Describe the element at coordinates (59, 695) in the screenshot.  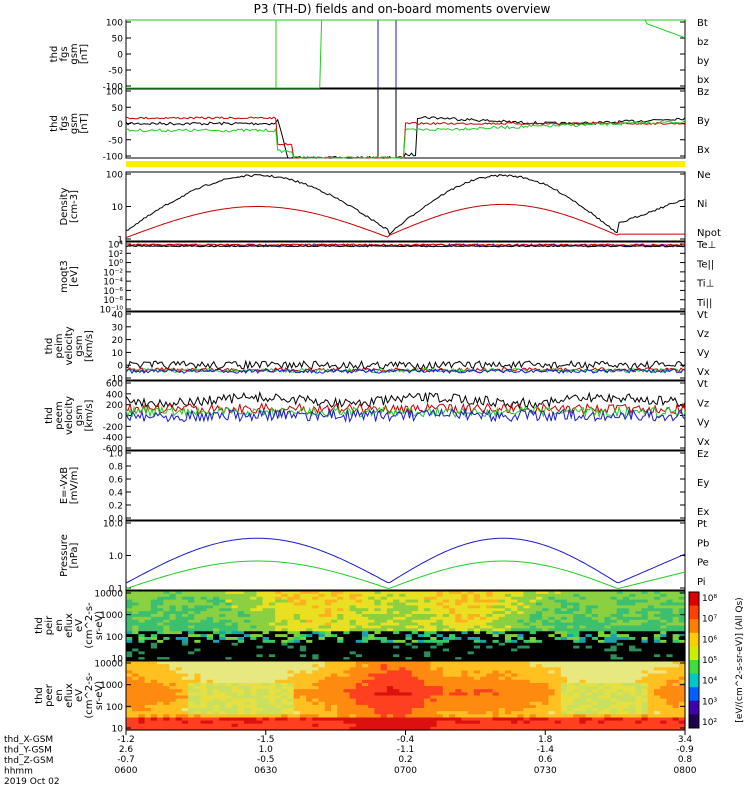
I see `y-axis-label: en` at that location.